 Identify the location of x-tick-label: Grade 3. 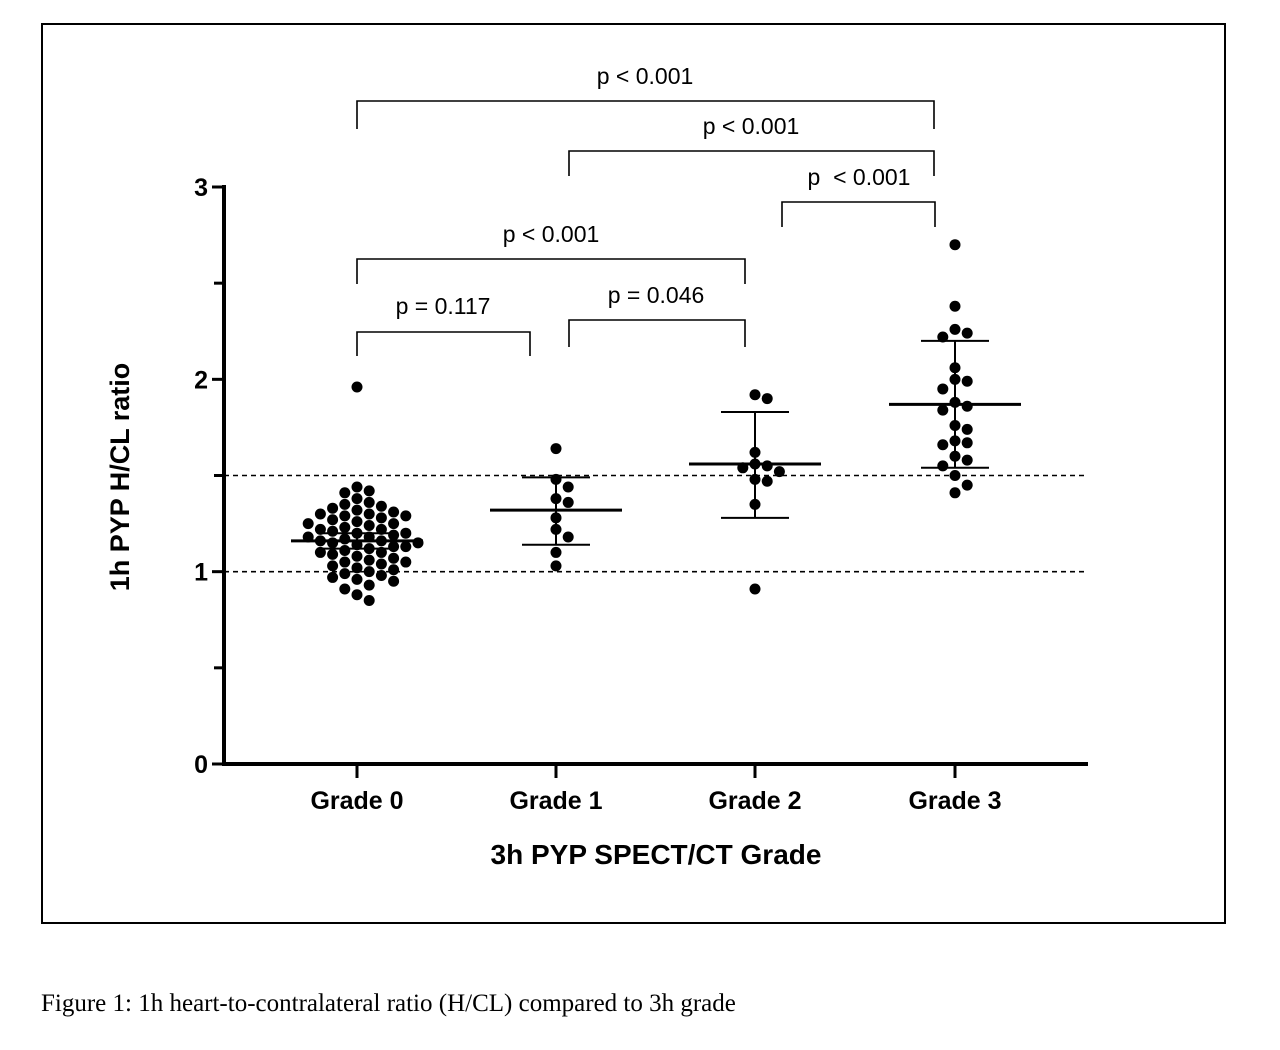
(954, 801).